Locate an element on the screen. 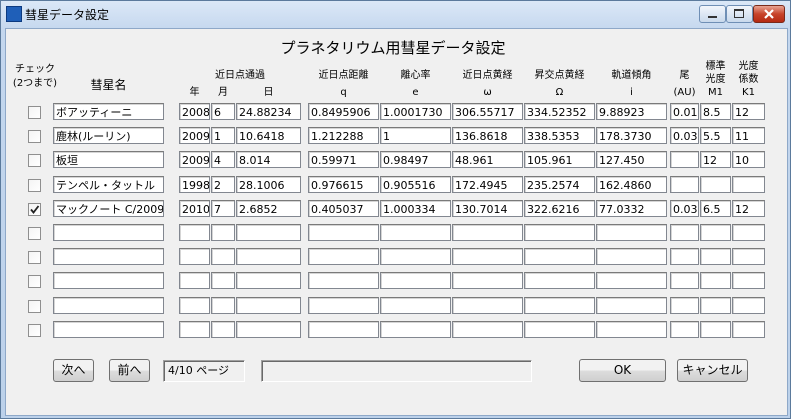 Image resolution: width=791 pixels, height=419 pixels. orbit-field: 0.59971 is located at coordinates (343, 160).